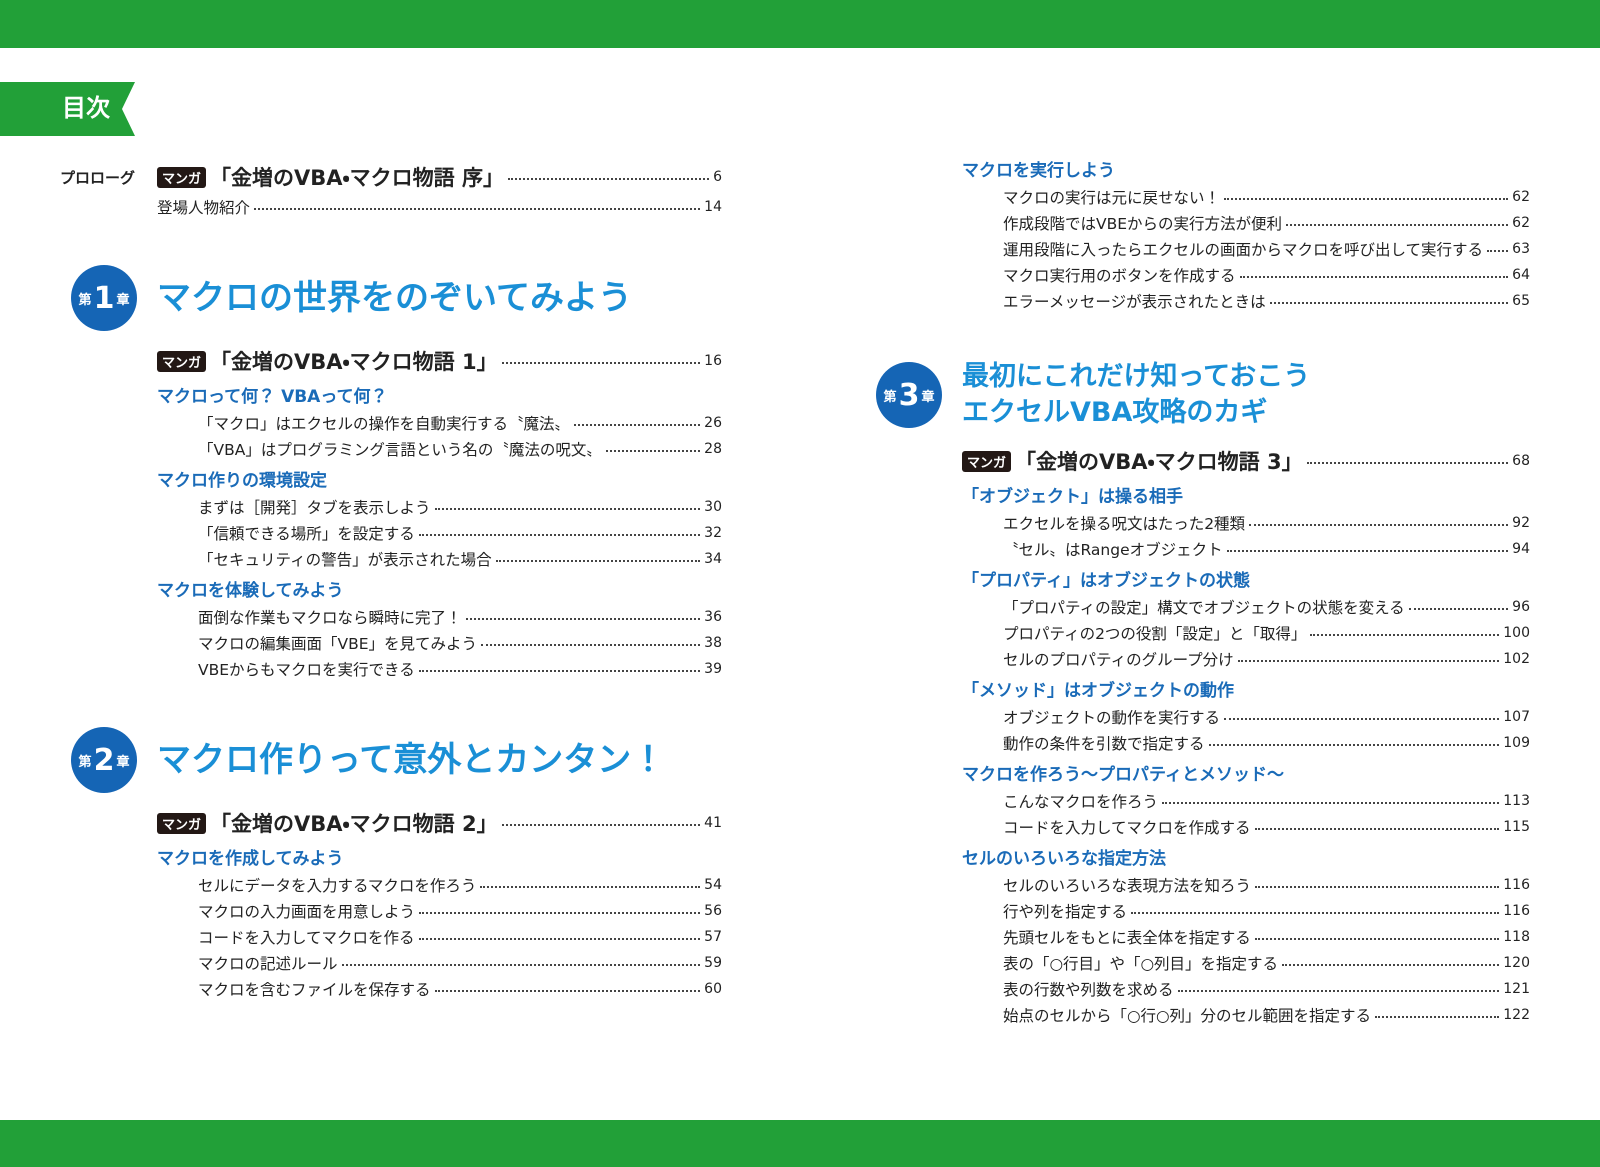  Describe the element at coordinates (800, 24) in the screenshot. I see `top-bar` at that location.